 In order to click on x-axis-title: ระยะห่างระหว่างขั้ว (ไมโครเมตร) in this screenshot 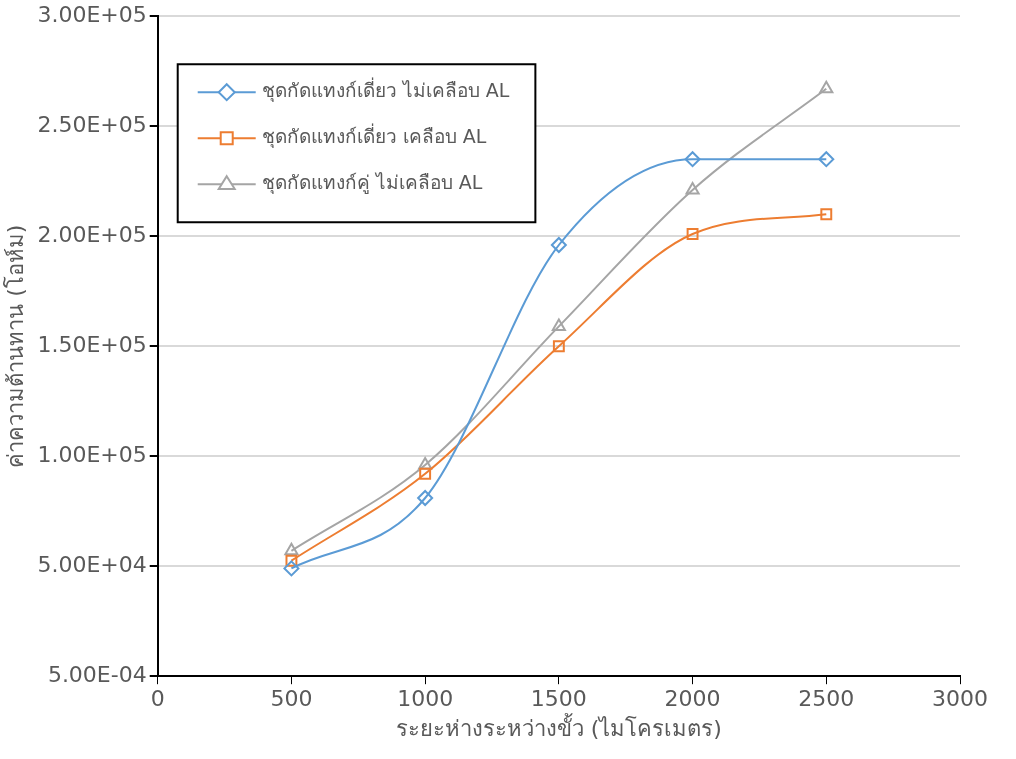, I will do `click(558, 726)`.